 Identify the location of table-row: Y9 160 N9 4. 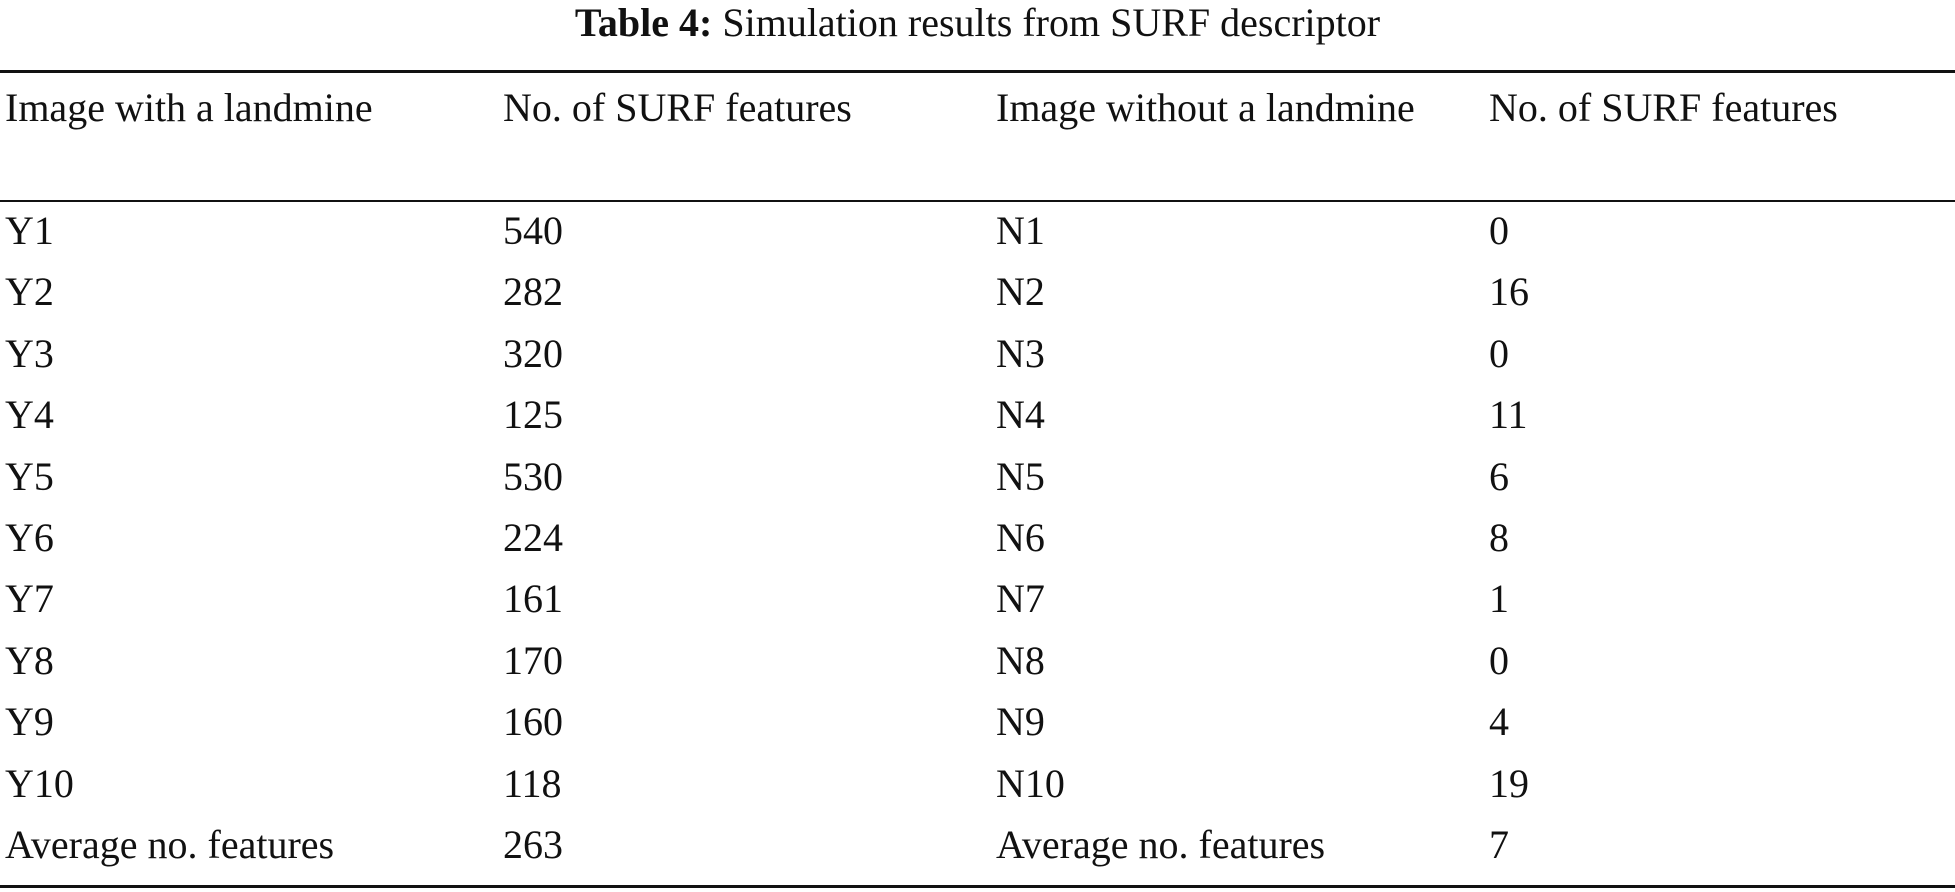
(977, 721).